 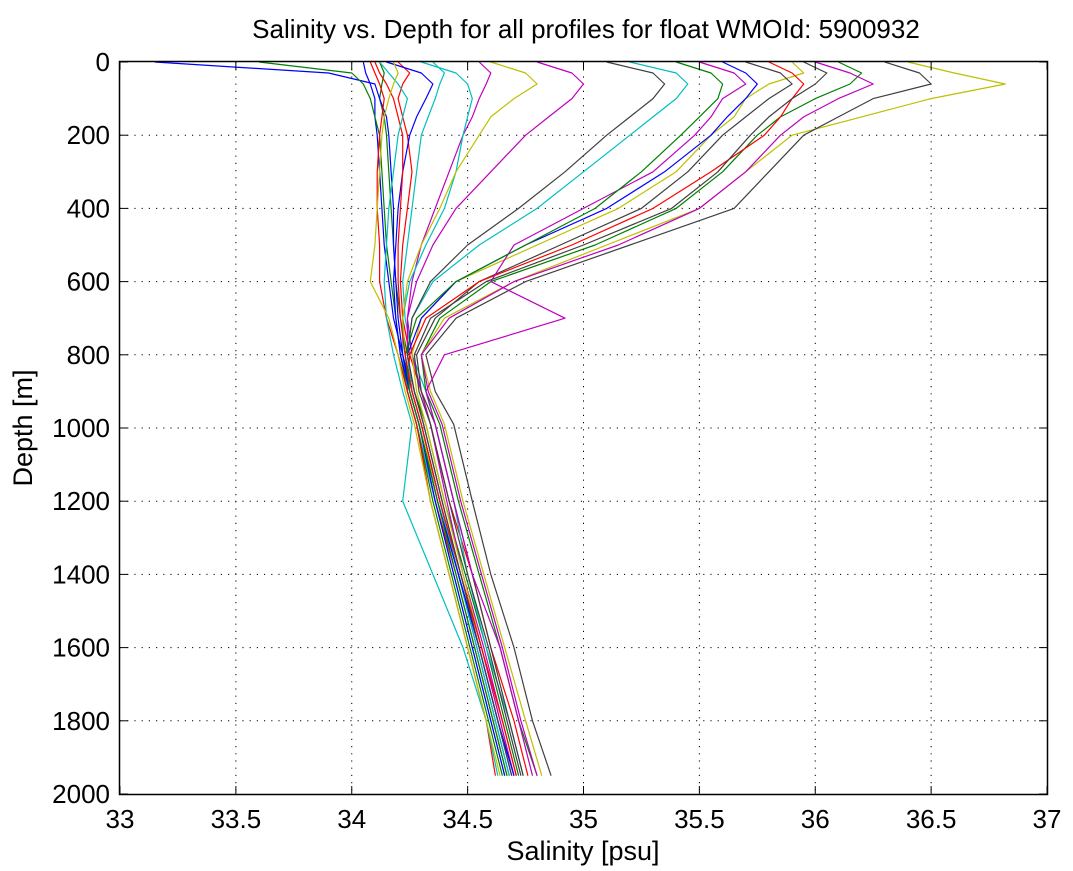 What do you see at coordinates (815, 819) in the screenshot?
I see `x-tick-label: 36` at bounding box center [815, 819].